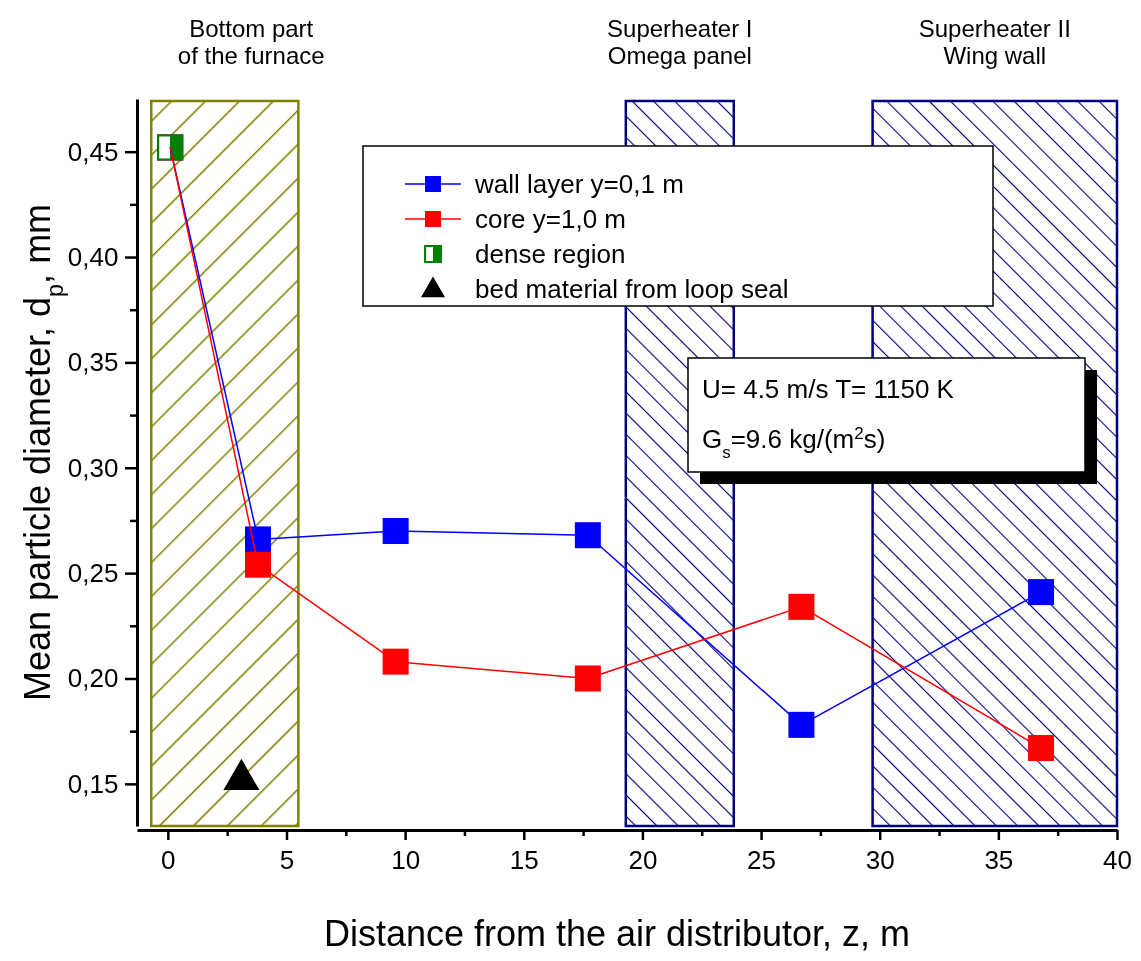  Describe the element at coordinates (999, 860) in the screenshot. I see `x-tick-label: 35` at that location.